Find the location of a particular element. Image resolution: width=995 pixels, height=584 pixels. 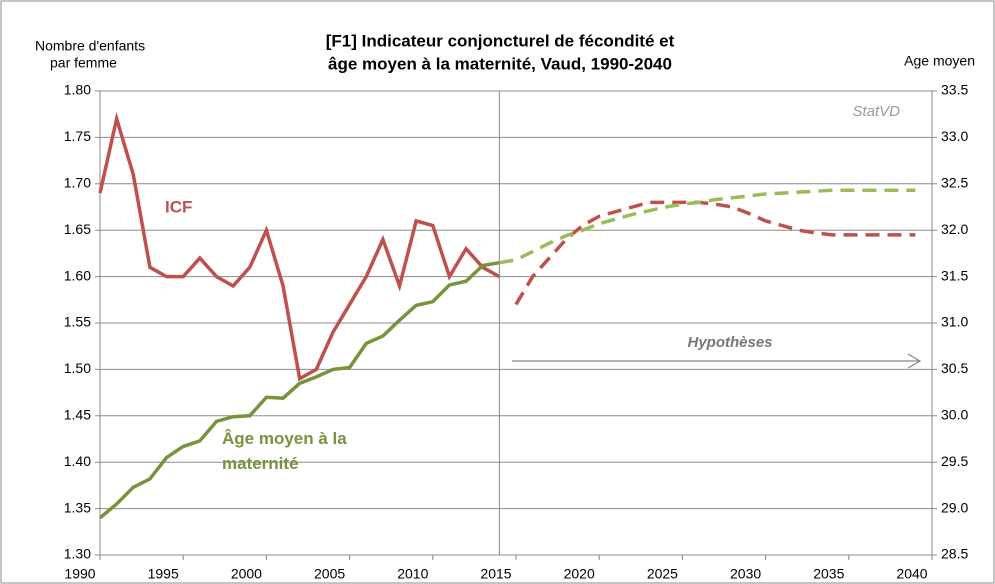

y-axis-label: Nombre d'enfants is located at coordinates (90, 46).